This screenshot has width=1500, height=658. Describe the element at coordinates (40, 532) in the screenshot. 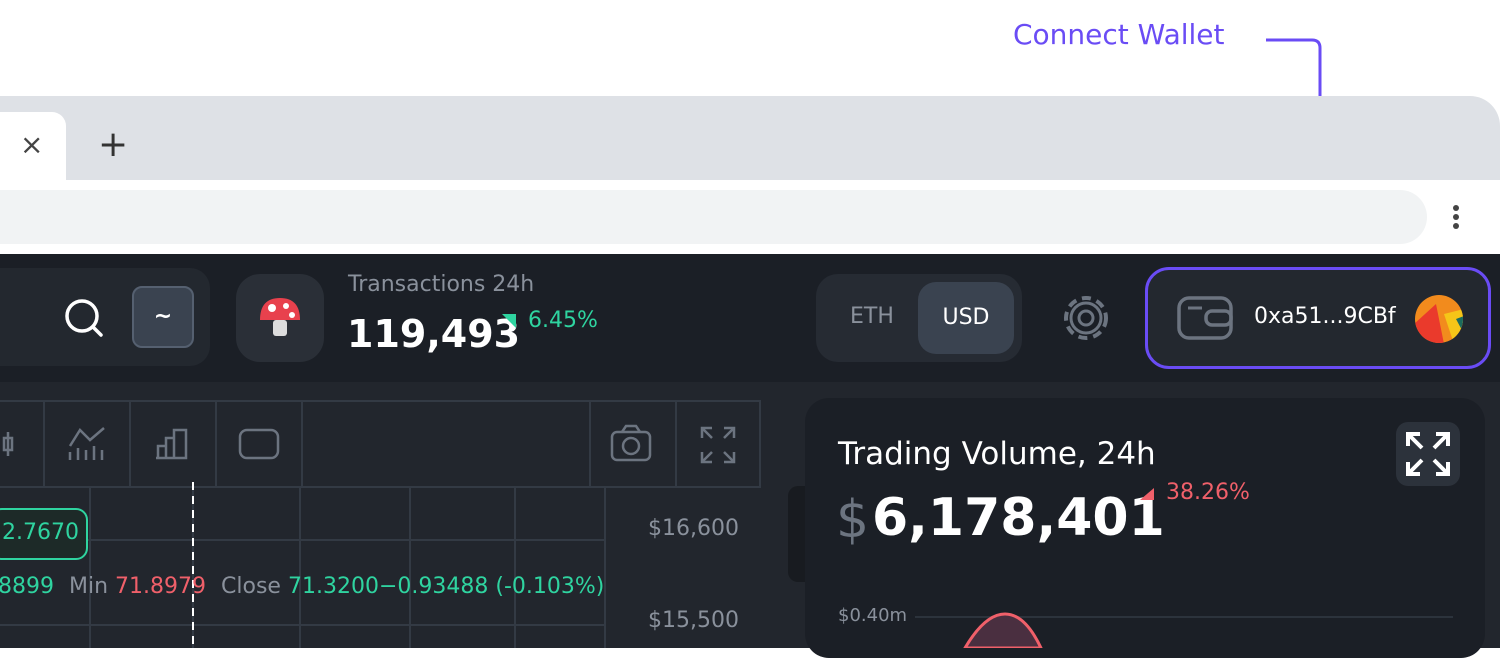

I see `price-tag: 2.7670` at that location.